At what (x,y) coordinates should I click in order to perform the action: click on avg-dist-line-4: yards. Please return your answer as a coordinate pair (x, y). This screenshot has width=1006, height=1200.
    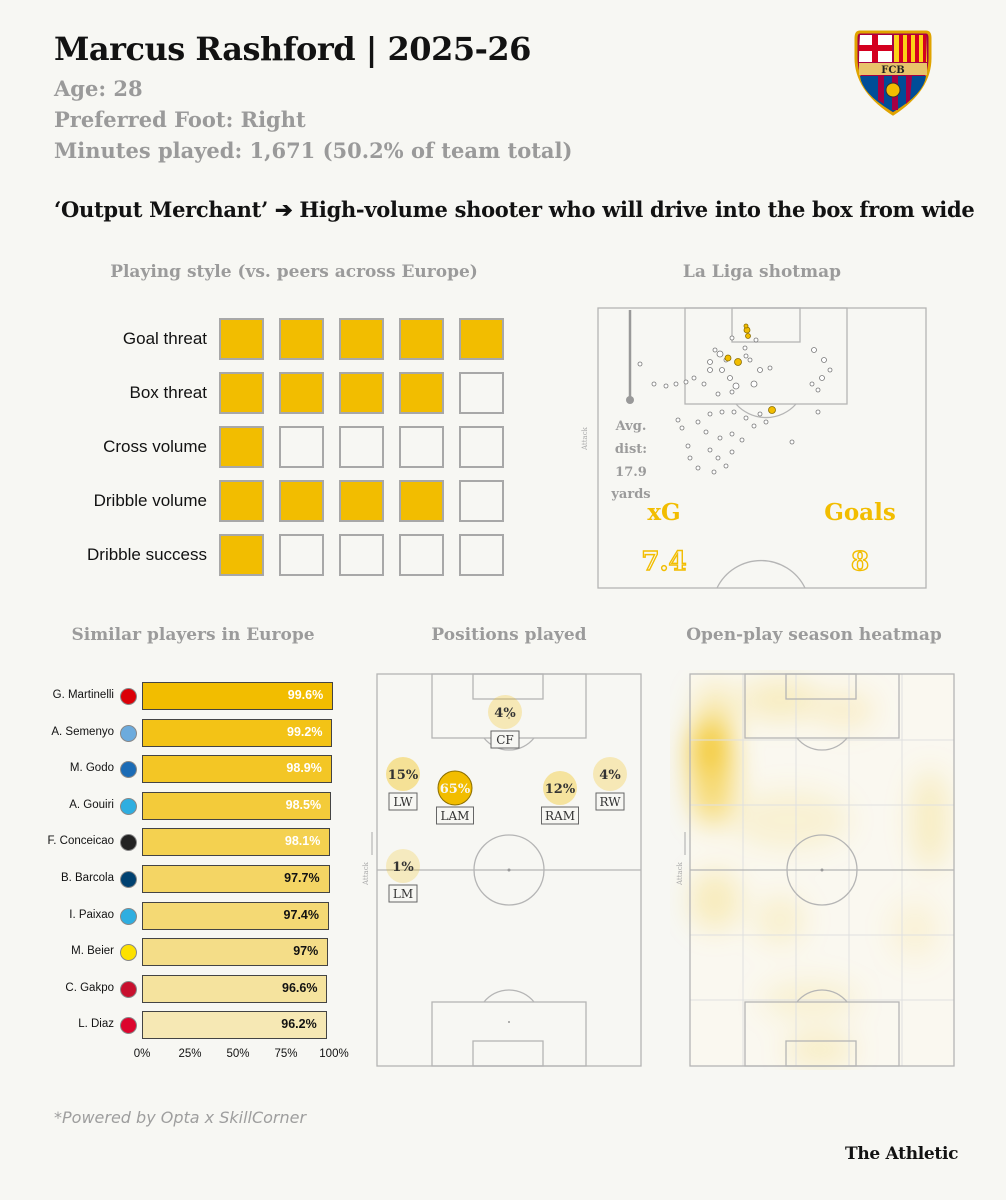
    Looking at the image, I should click on (630, 494).